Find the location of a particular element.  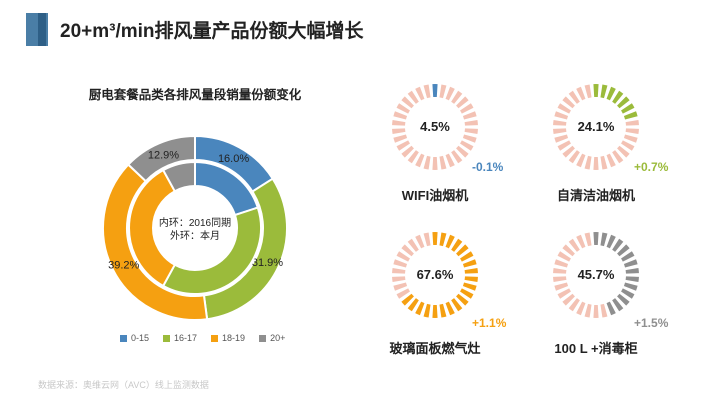

gauge-value: 4.5% is located at coordinates (435, 126).